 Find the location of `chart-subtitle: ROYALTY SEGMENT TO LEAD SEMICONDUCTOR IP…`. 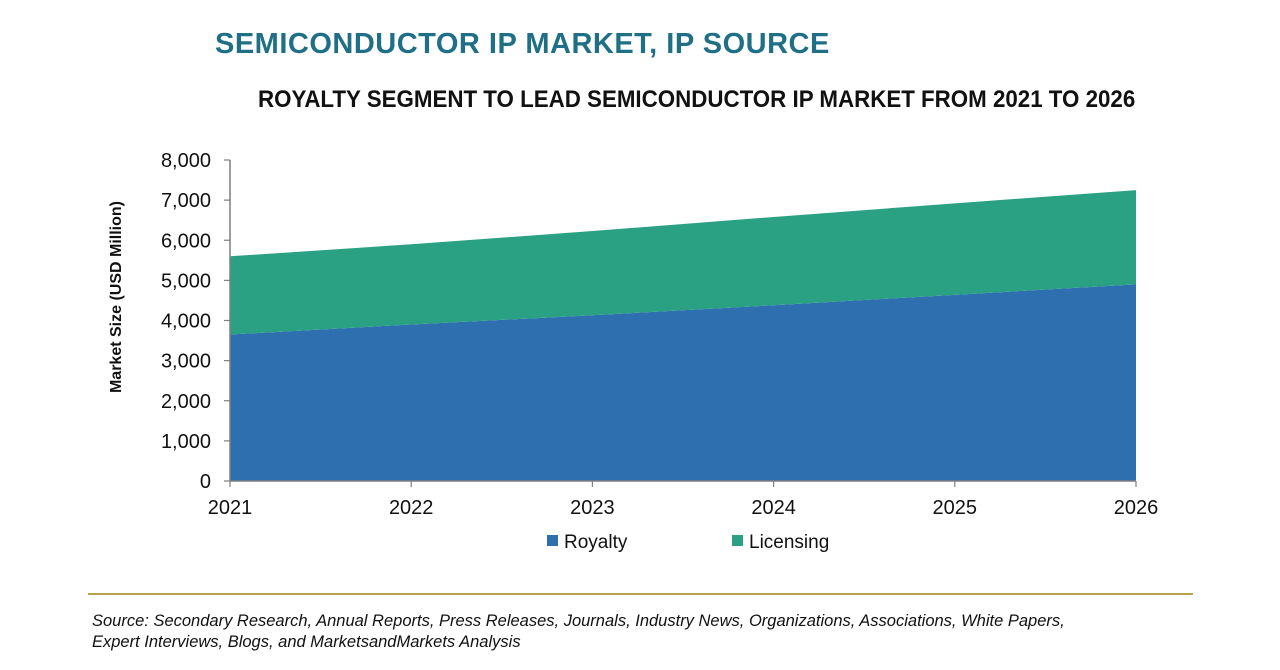

chart-subtitle: ROYALTY SEGMENT TO LEAD SEMICONDUCTOR IP… is located at coordinates (697, 99).